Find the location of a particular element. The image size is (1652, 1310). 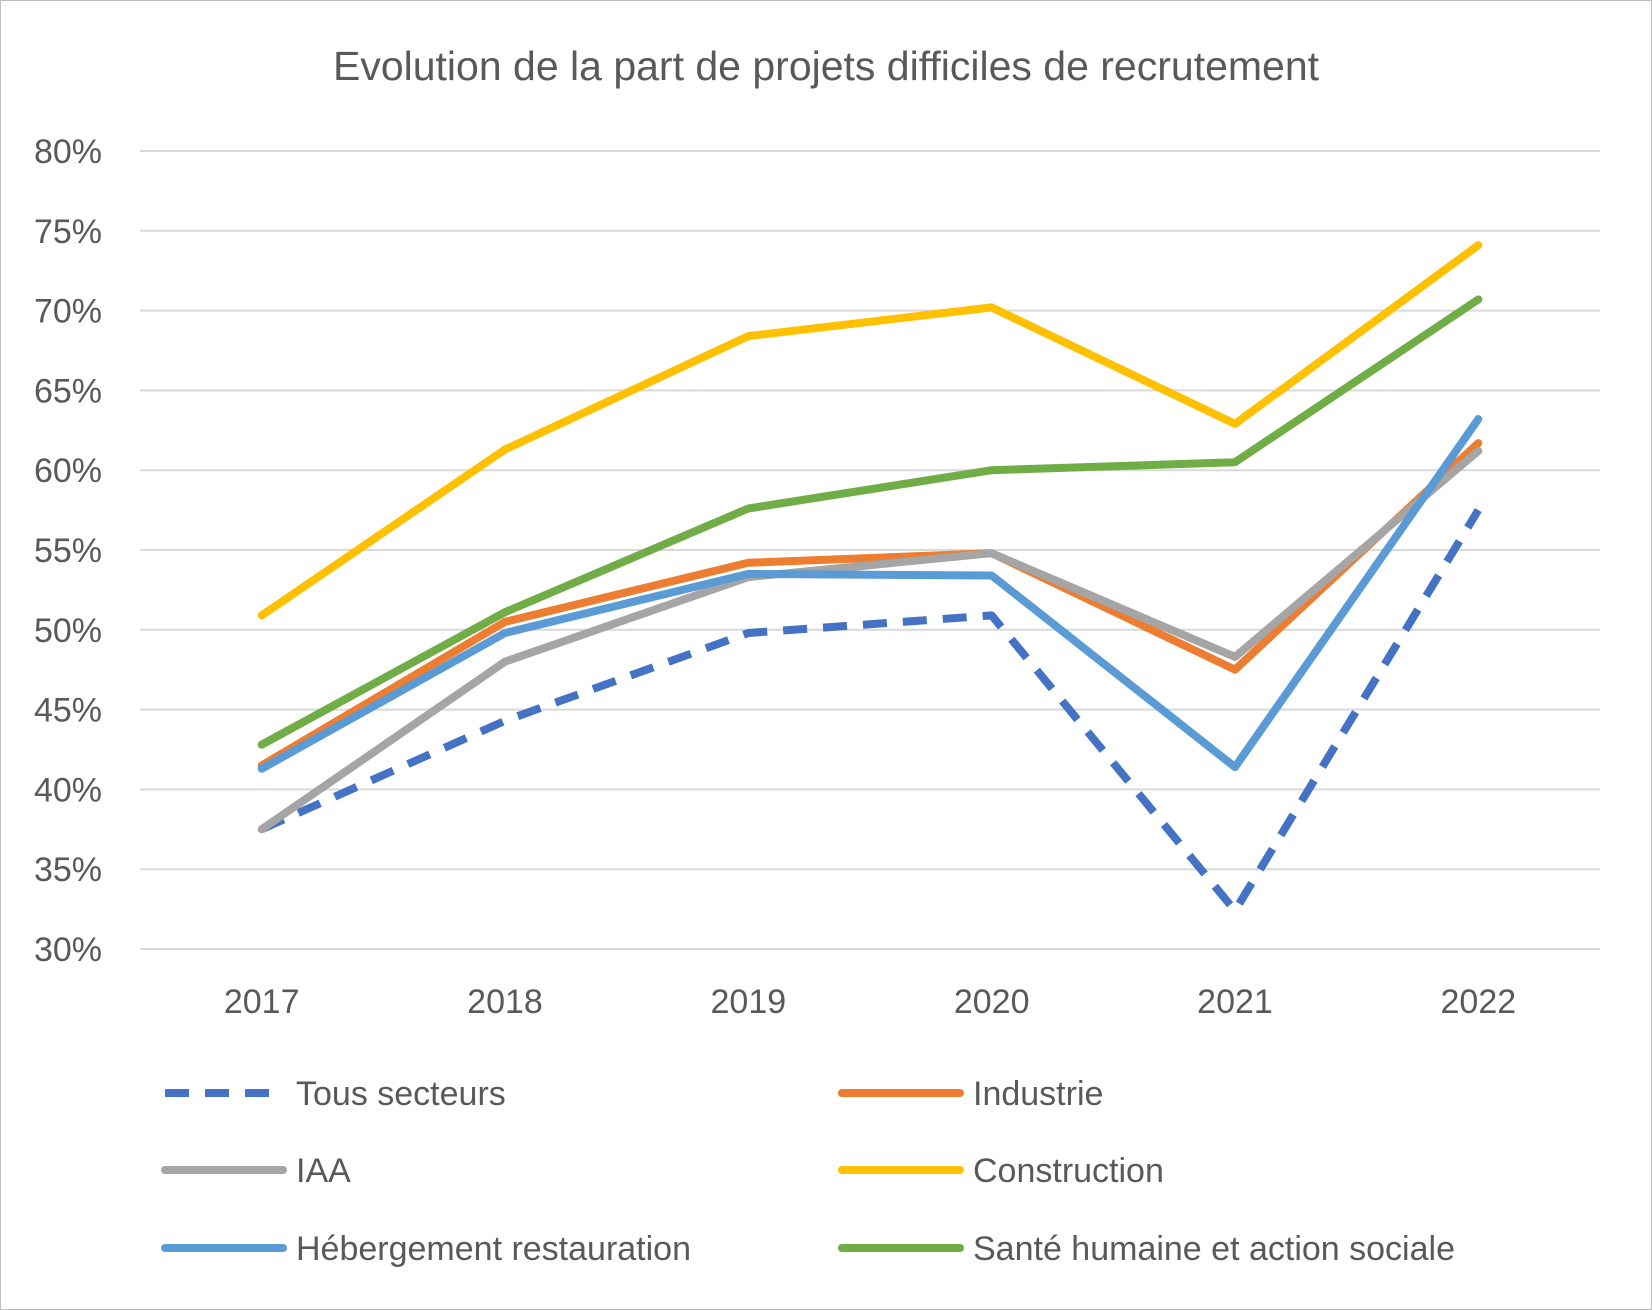

legend-label: Construction is located at coordinates (1068, 1171).